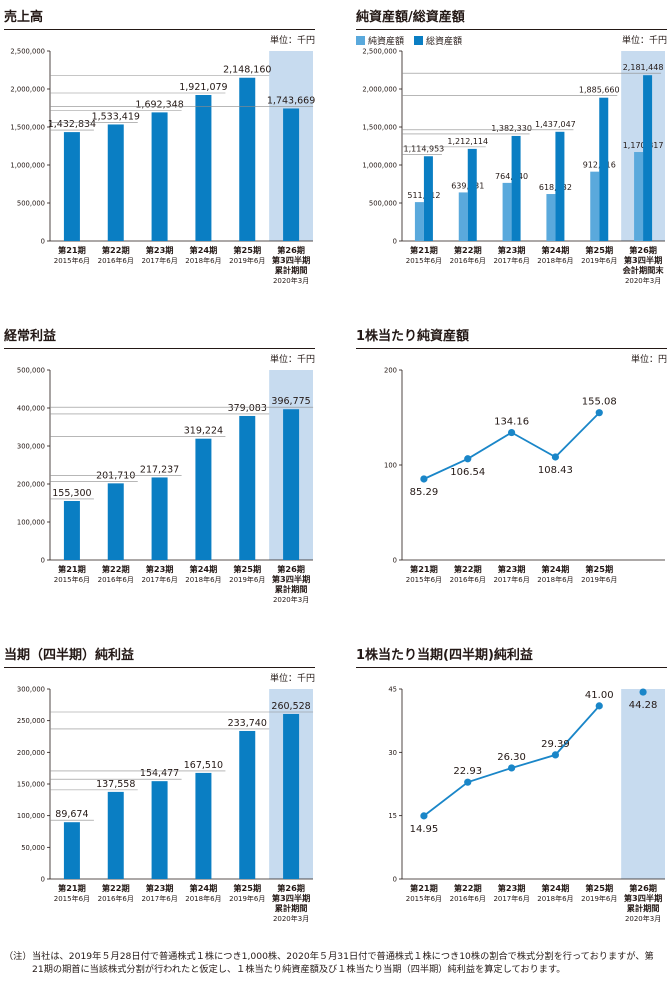  I want to click on x-tick-label: 2015年6月, so click(424, 260).